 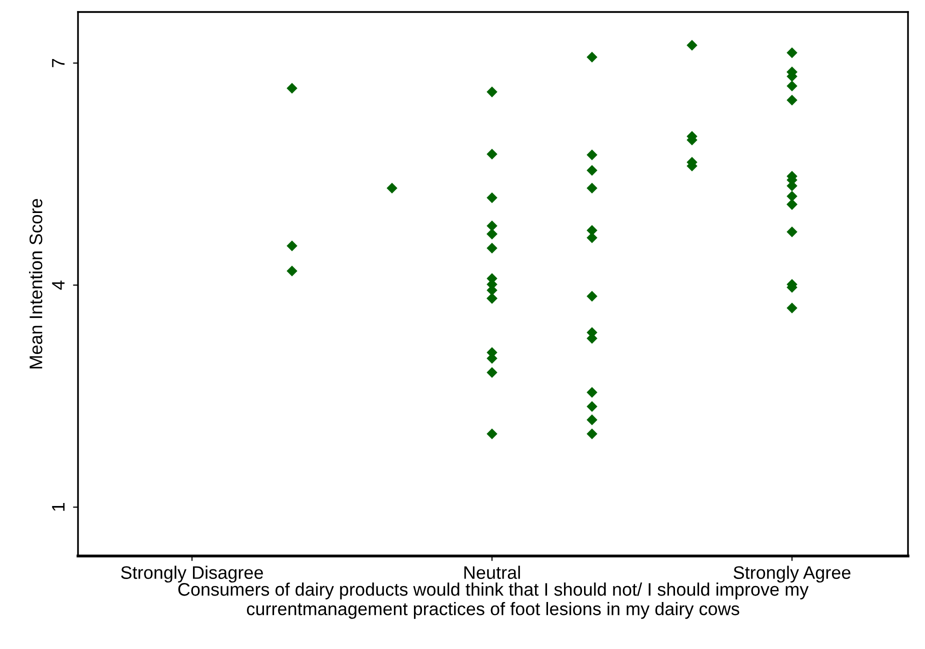 I want to click on x-tick-label: Strongly Disagree, so click(x=192, y=574).